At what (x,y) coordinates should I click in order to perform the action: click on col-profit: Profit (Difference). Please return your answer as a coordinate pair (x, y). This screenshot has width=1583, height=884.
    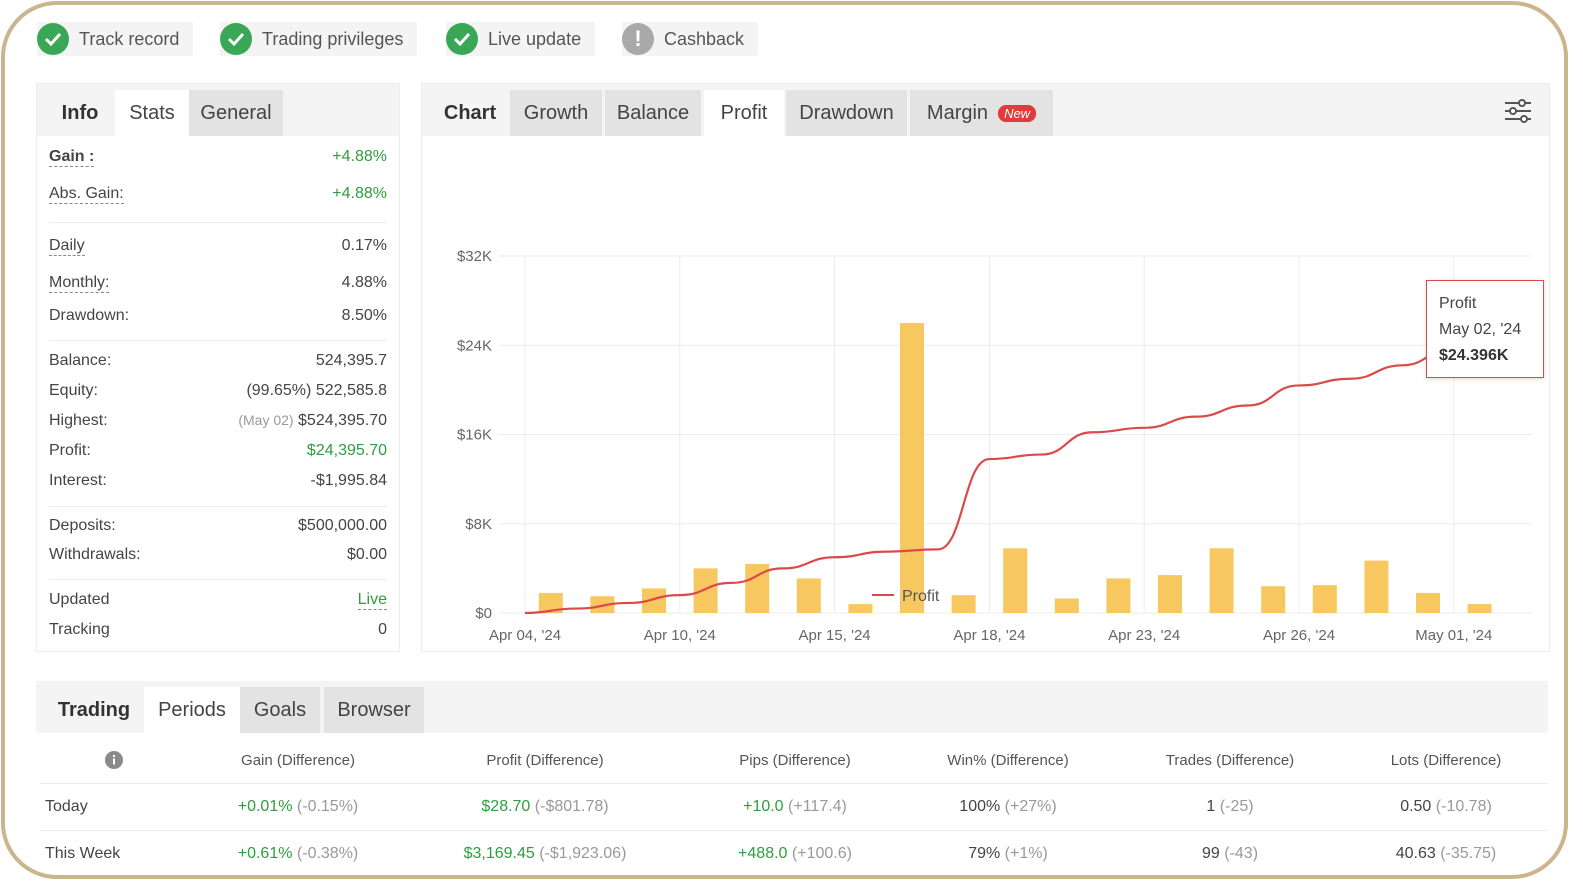
    Looking at the image, I should click on (545, 760).